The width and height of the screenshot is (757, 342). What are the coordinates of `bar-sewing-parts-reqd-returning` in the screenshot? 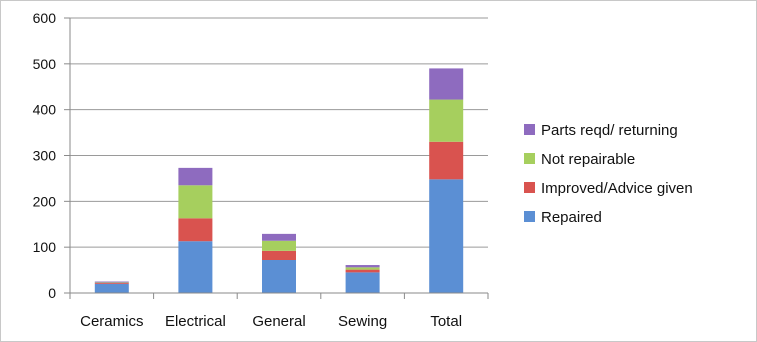 It's located at (362, 266).